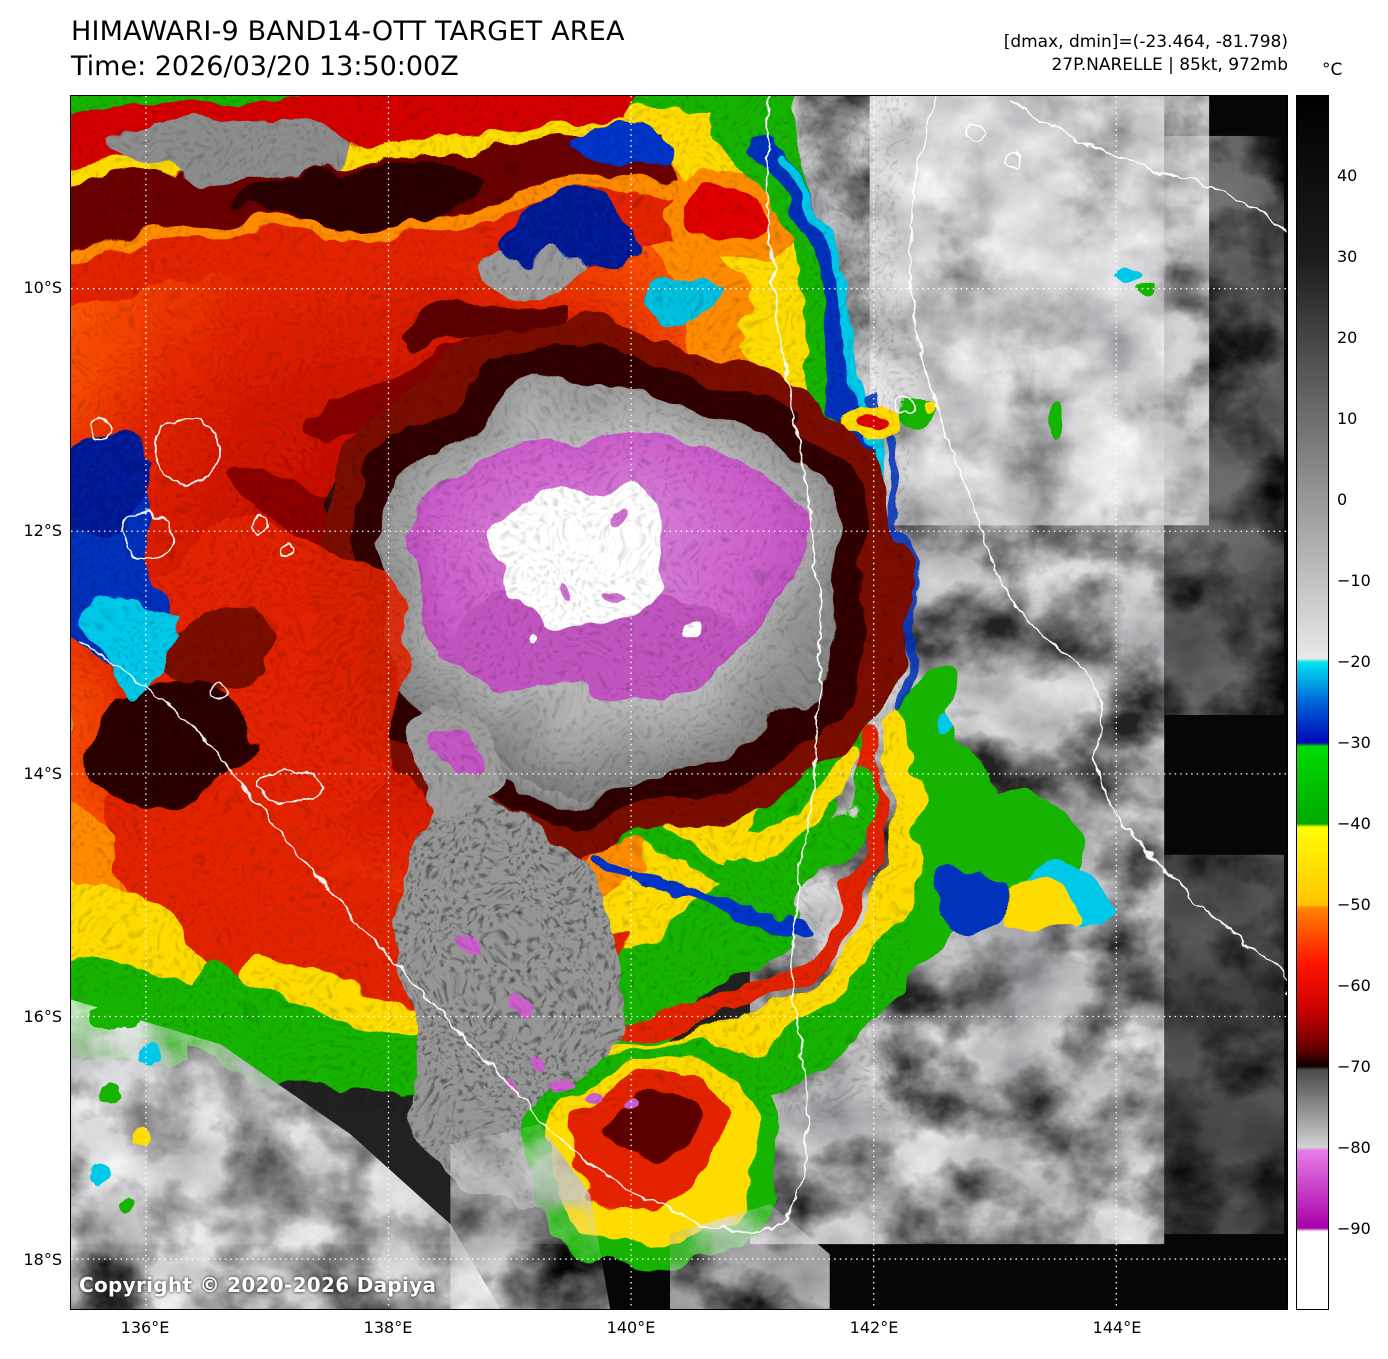 This screenshot has width=1388, height=1359. What do you see at coordinates (388, 1327) in the screenshot?
I see `lon-tick-label: 138°E` at bounding box center [388, 1327].